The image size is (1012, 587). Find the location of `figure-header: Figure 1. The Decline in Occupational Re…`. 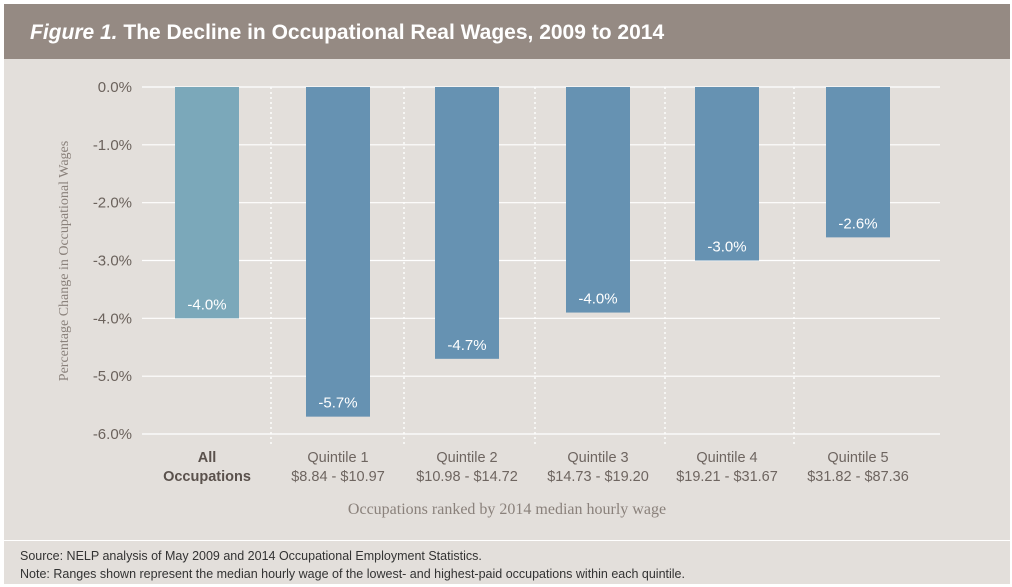

figure-header: Figure 1. The Decline in Occupational Re… is located at coordinates (507, 31).